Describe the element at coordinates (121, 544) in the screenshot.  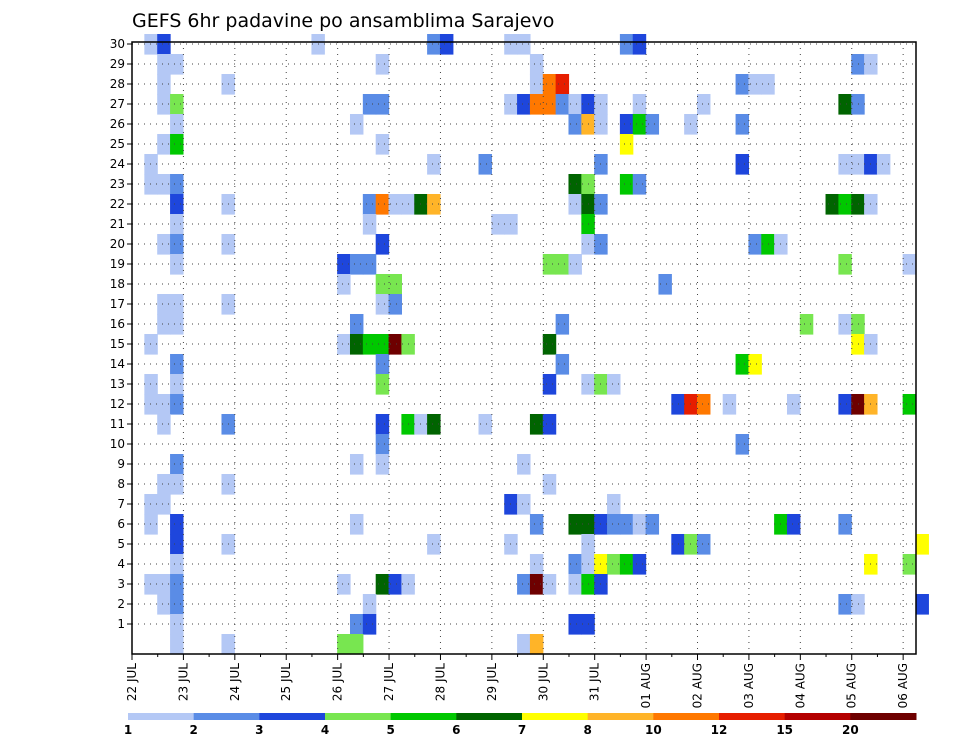
I see `y-tick-label: 5` at that location.